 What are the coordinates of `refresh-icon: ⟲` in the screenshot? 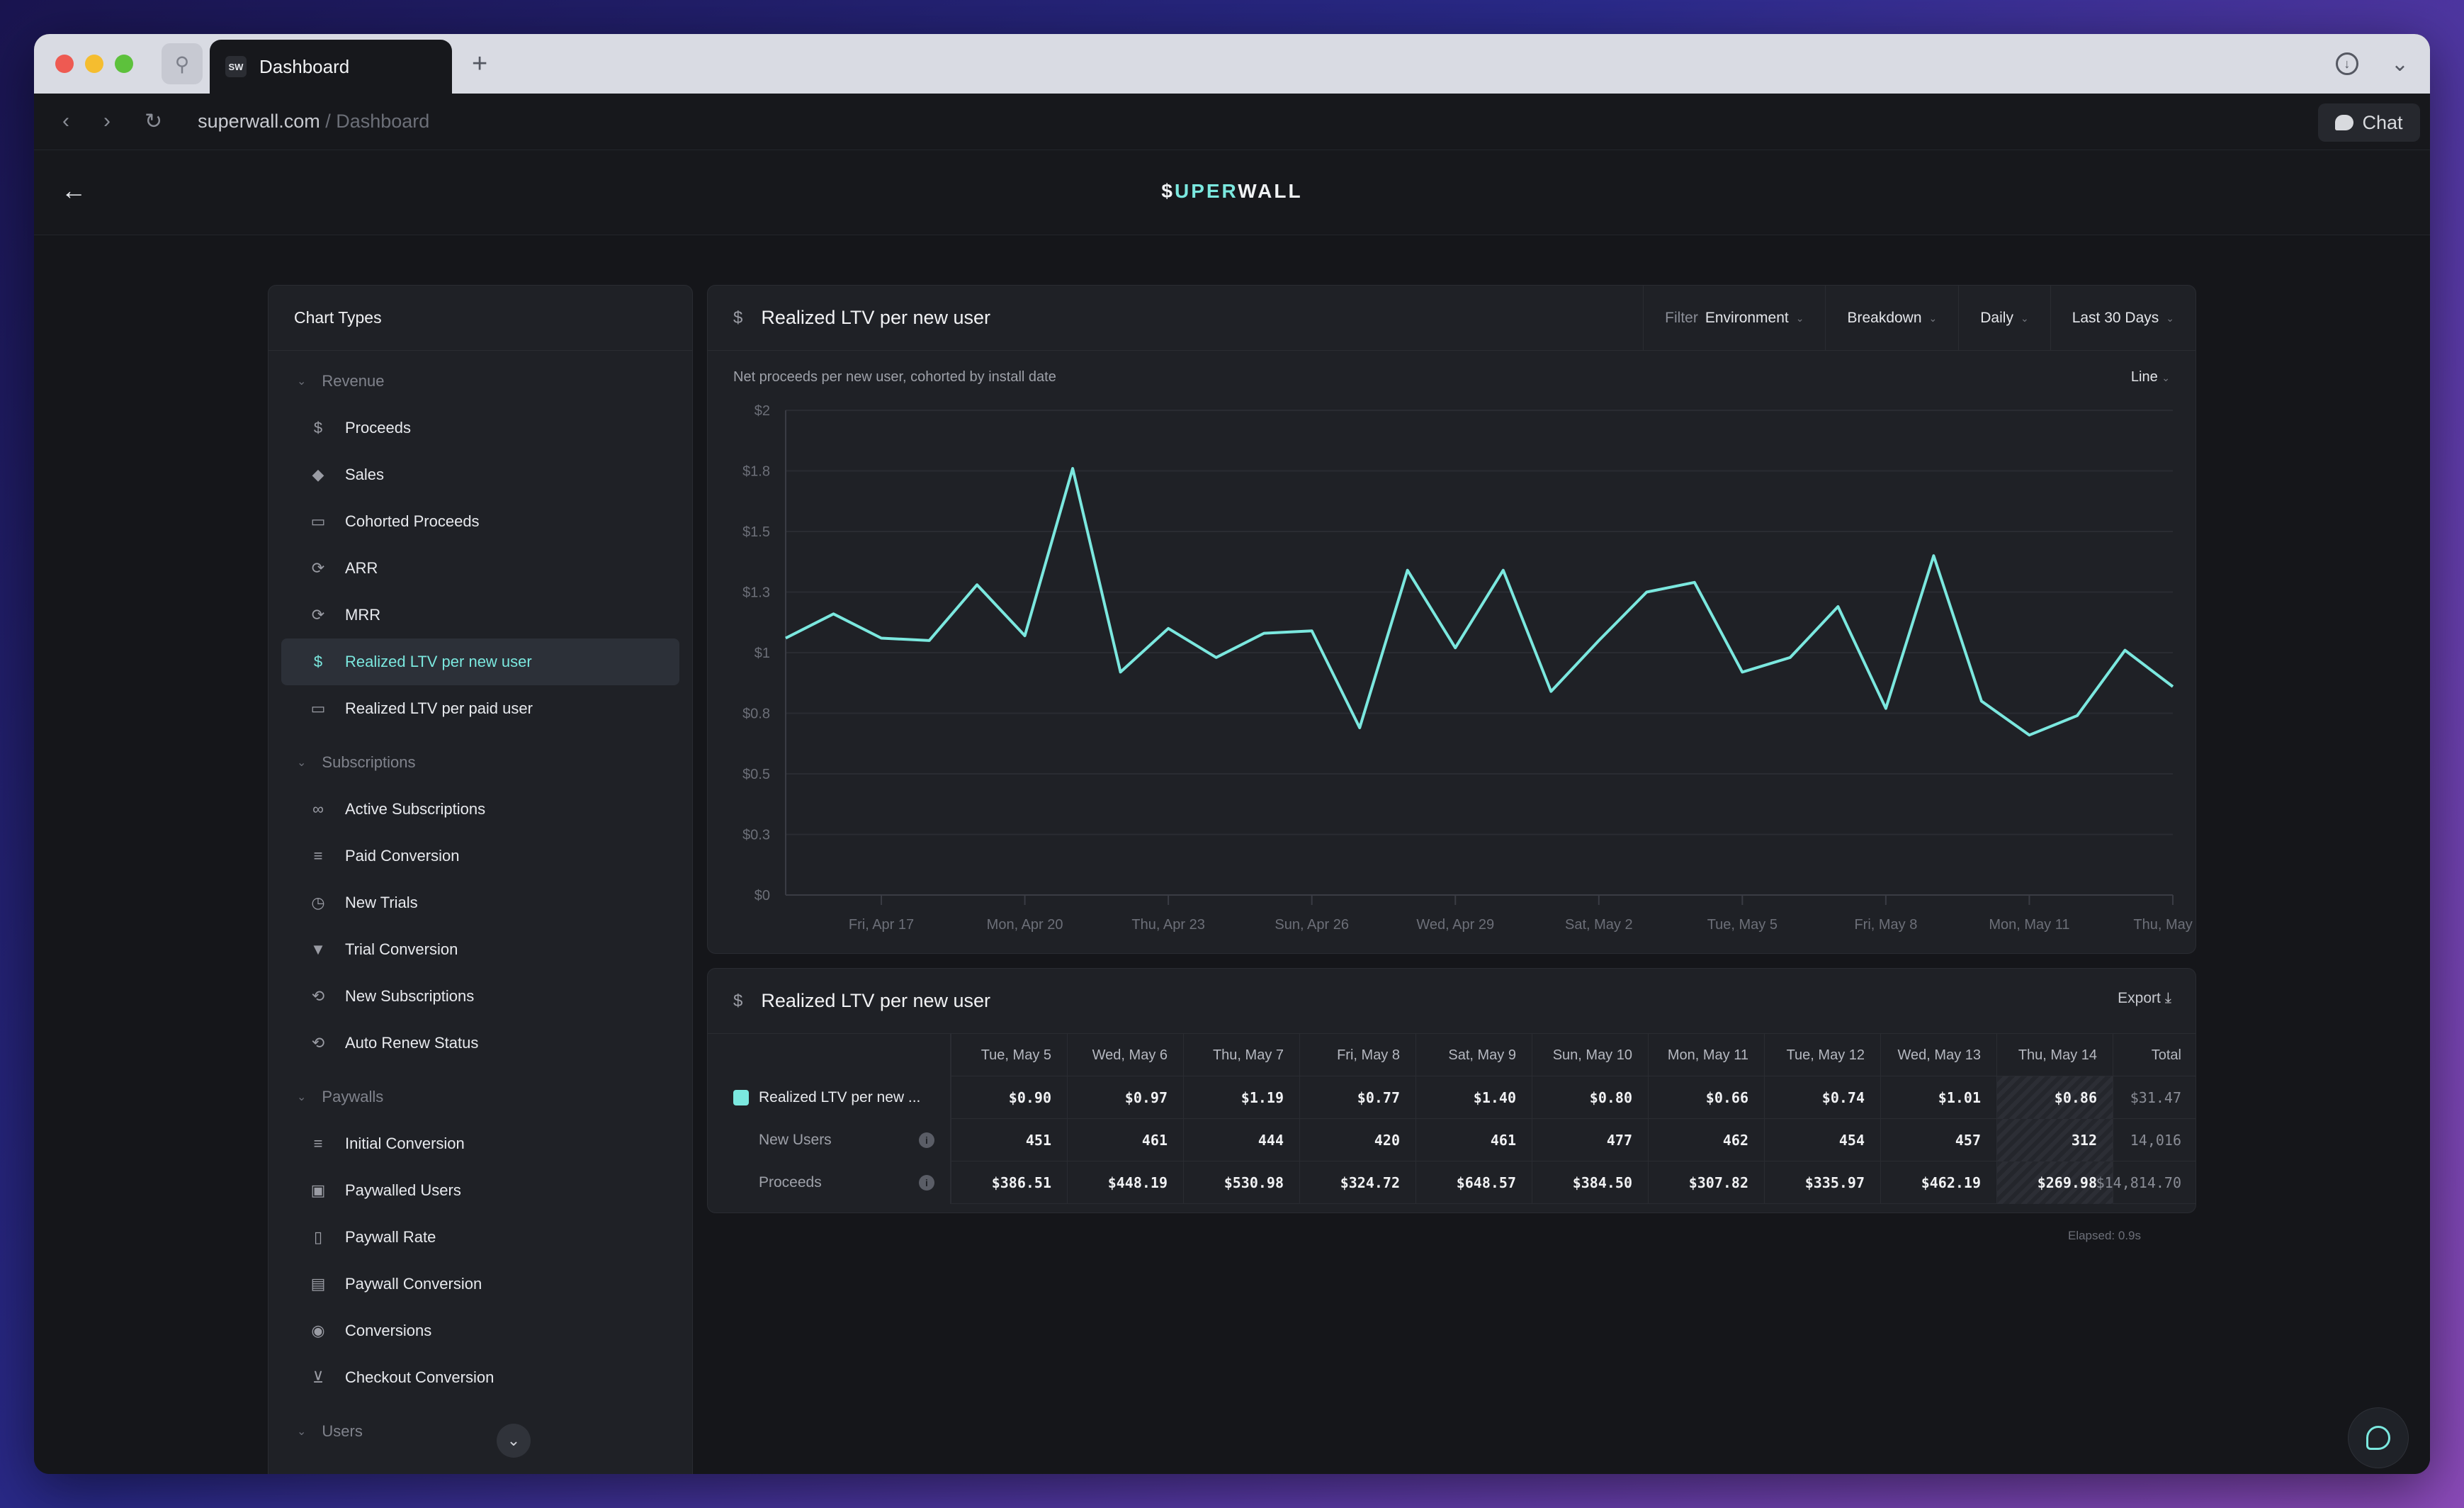 It's located at (318, 996).